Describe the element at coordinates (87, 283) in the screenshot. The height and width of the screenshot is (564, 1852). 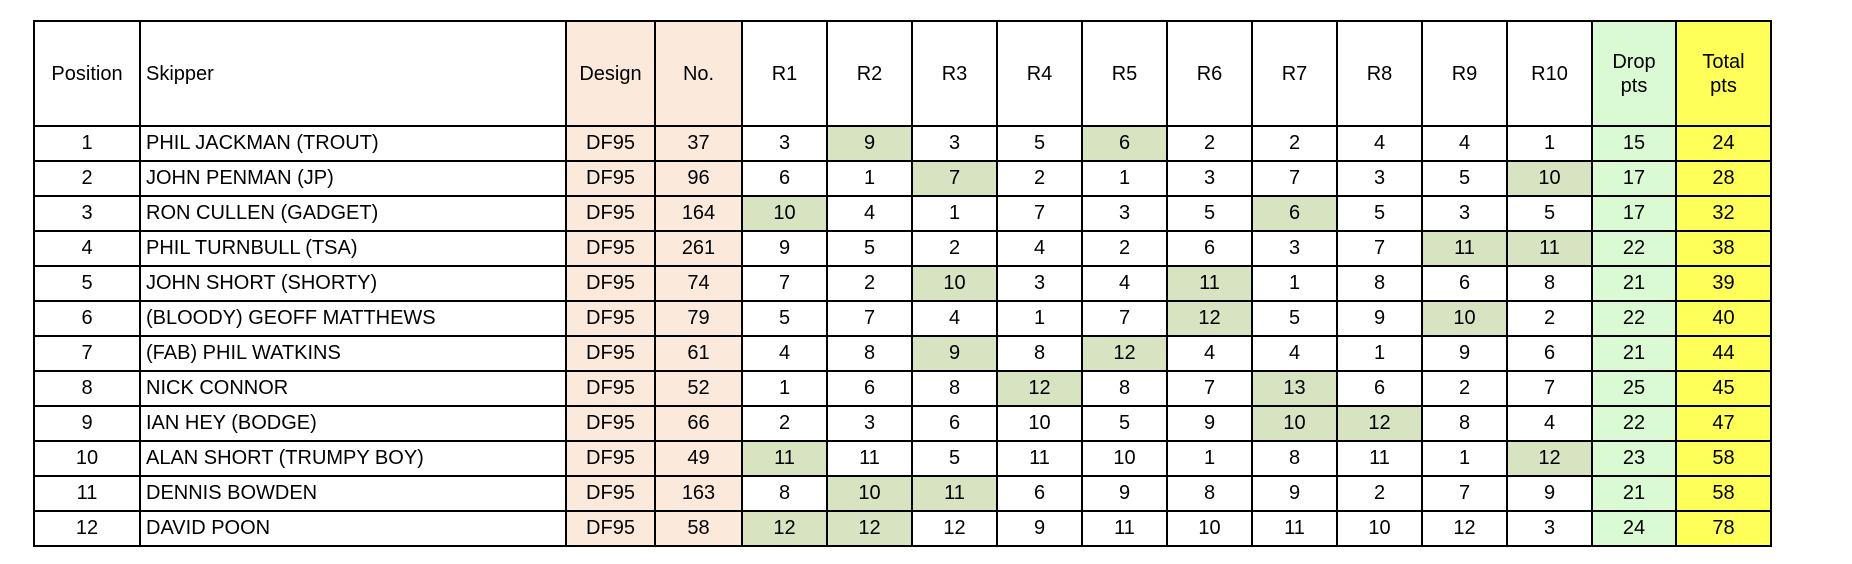
I see `position-cell: 5` at that location.